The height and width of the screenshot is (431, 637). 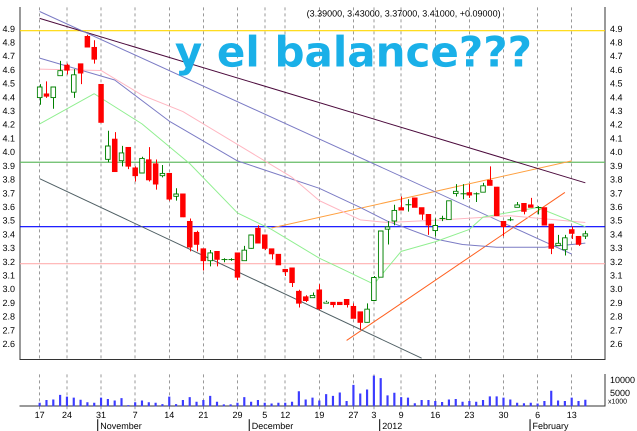 I want to click on y-tick-label: 3.4, so click(x=8, y=234).